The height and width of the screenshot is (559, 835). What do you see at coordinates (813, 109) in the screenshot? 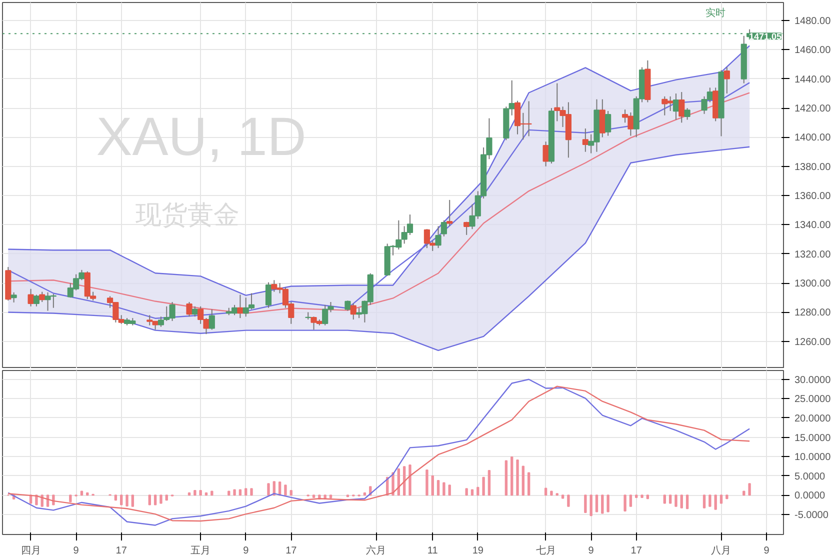
I see `y-tick-label: 1420.00` at bounding box center [813, 109].